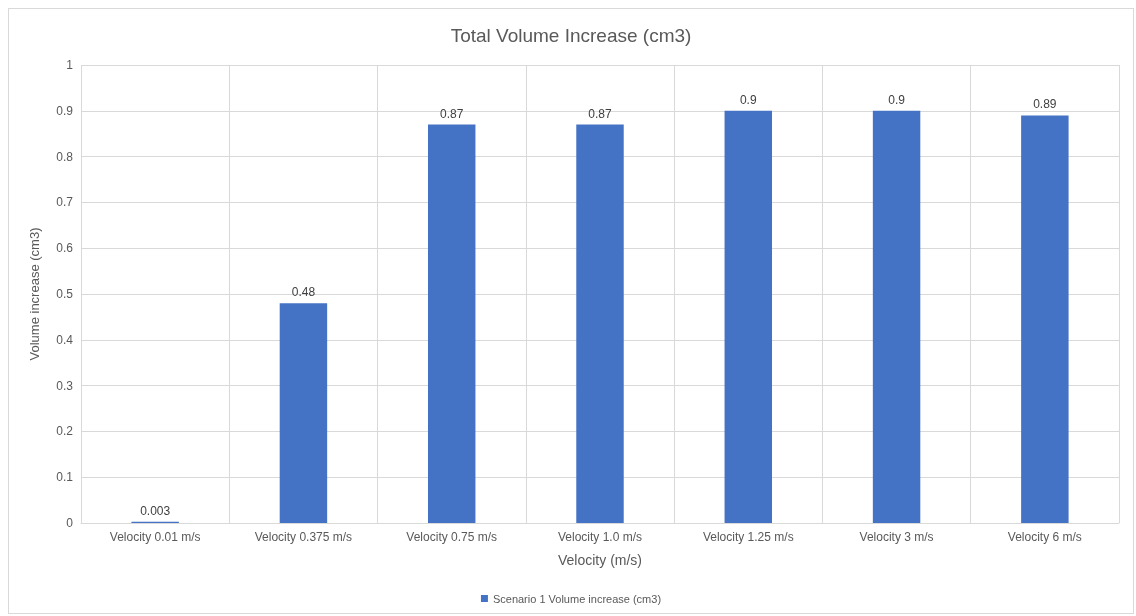 The width and height of the screenshot is (1136, 616). I want to click on y-tick-label: 0.7, so click(65, 202).